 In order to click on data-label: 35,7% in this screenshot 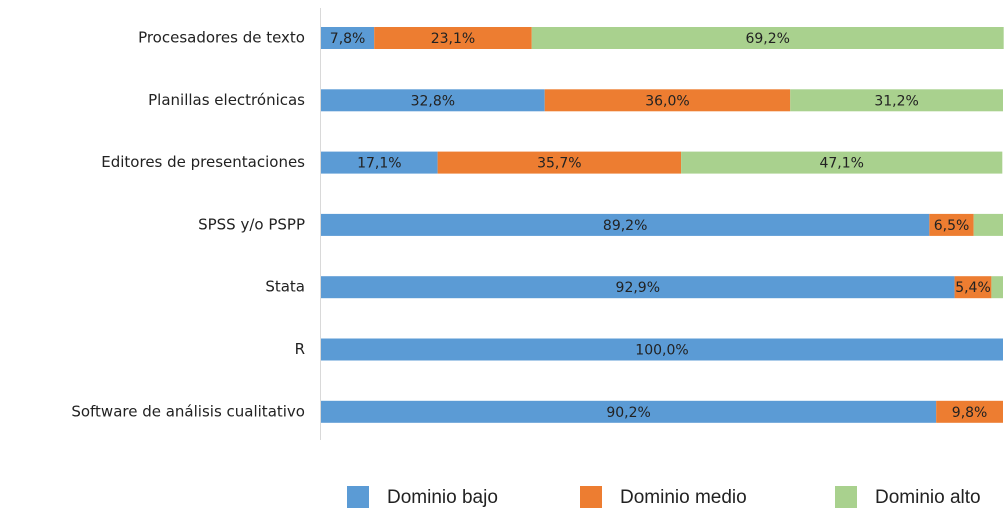, I will do `click(559, 164)`.